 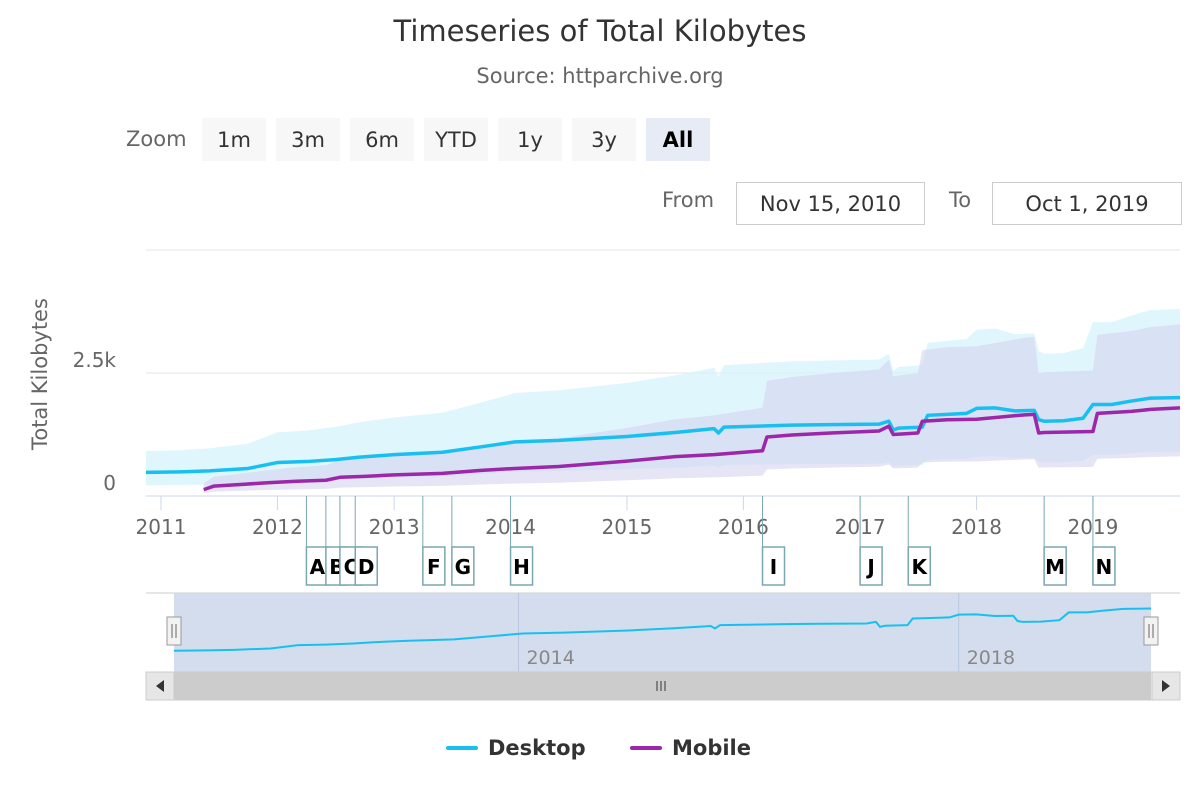 What do you see at coordinates (976, 527) in the screenshot?
I see `x-tick-label: 2018` at bounding box center [976, 527].